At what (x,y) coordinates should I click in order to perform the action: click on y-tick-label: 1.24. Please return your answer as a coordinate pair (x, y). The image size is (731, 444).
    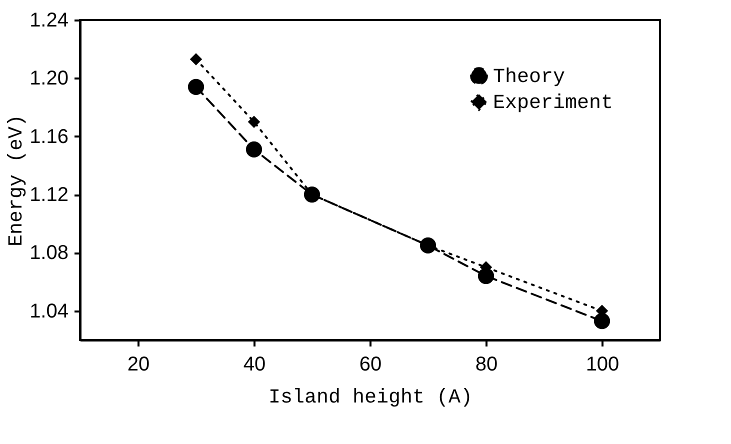
    Looking at the image, I should click on (49, 21).